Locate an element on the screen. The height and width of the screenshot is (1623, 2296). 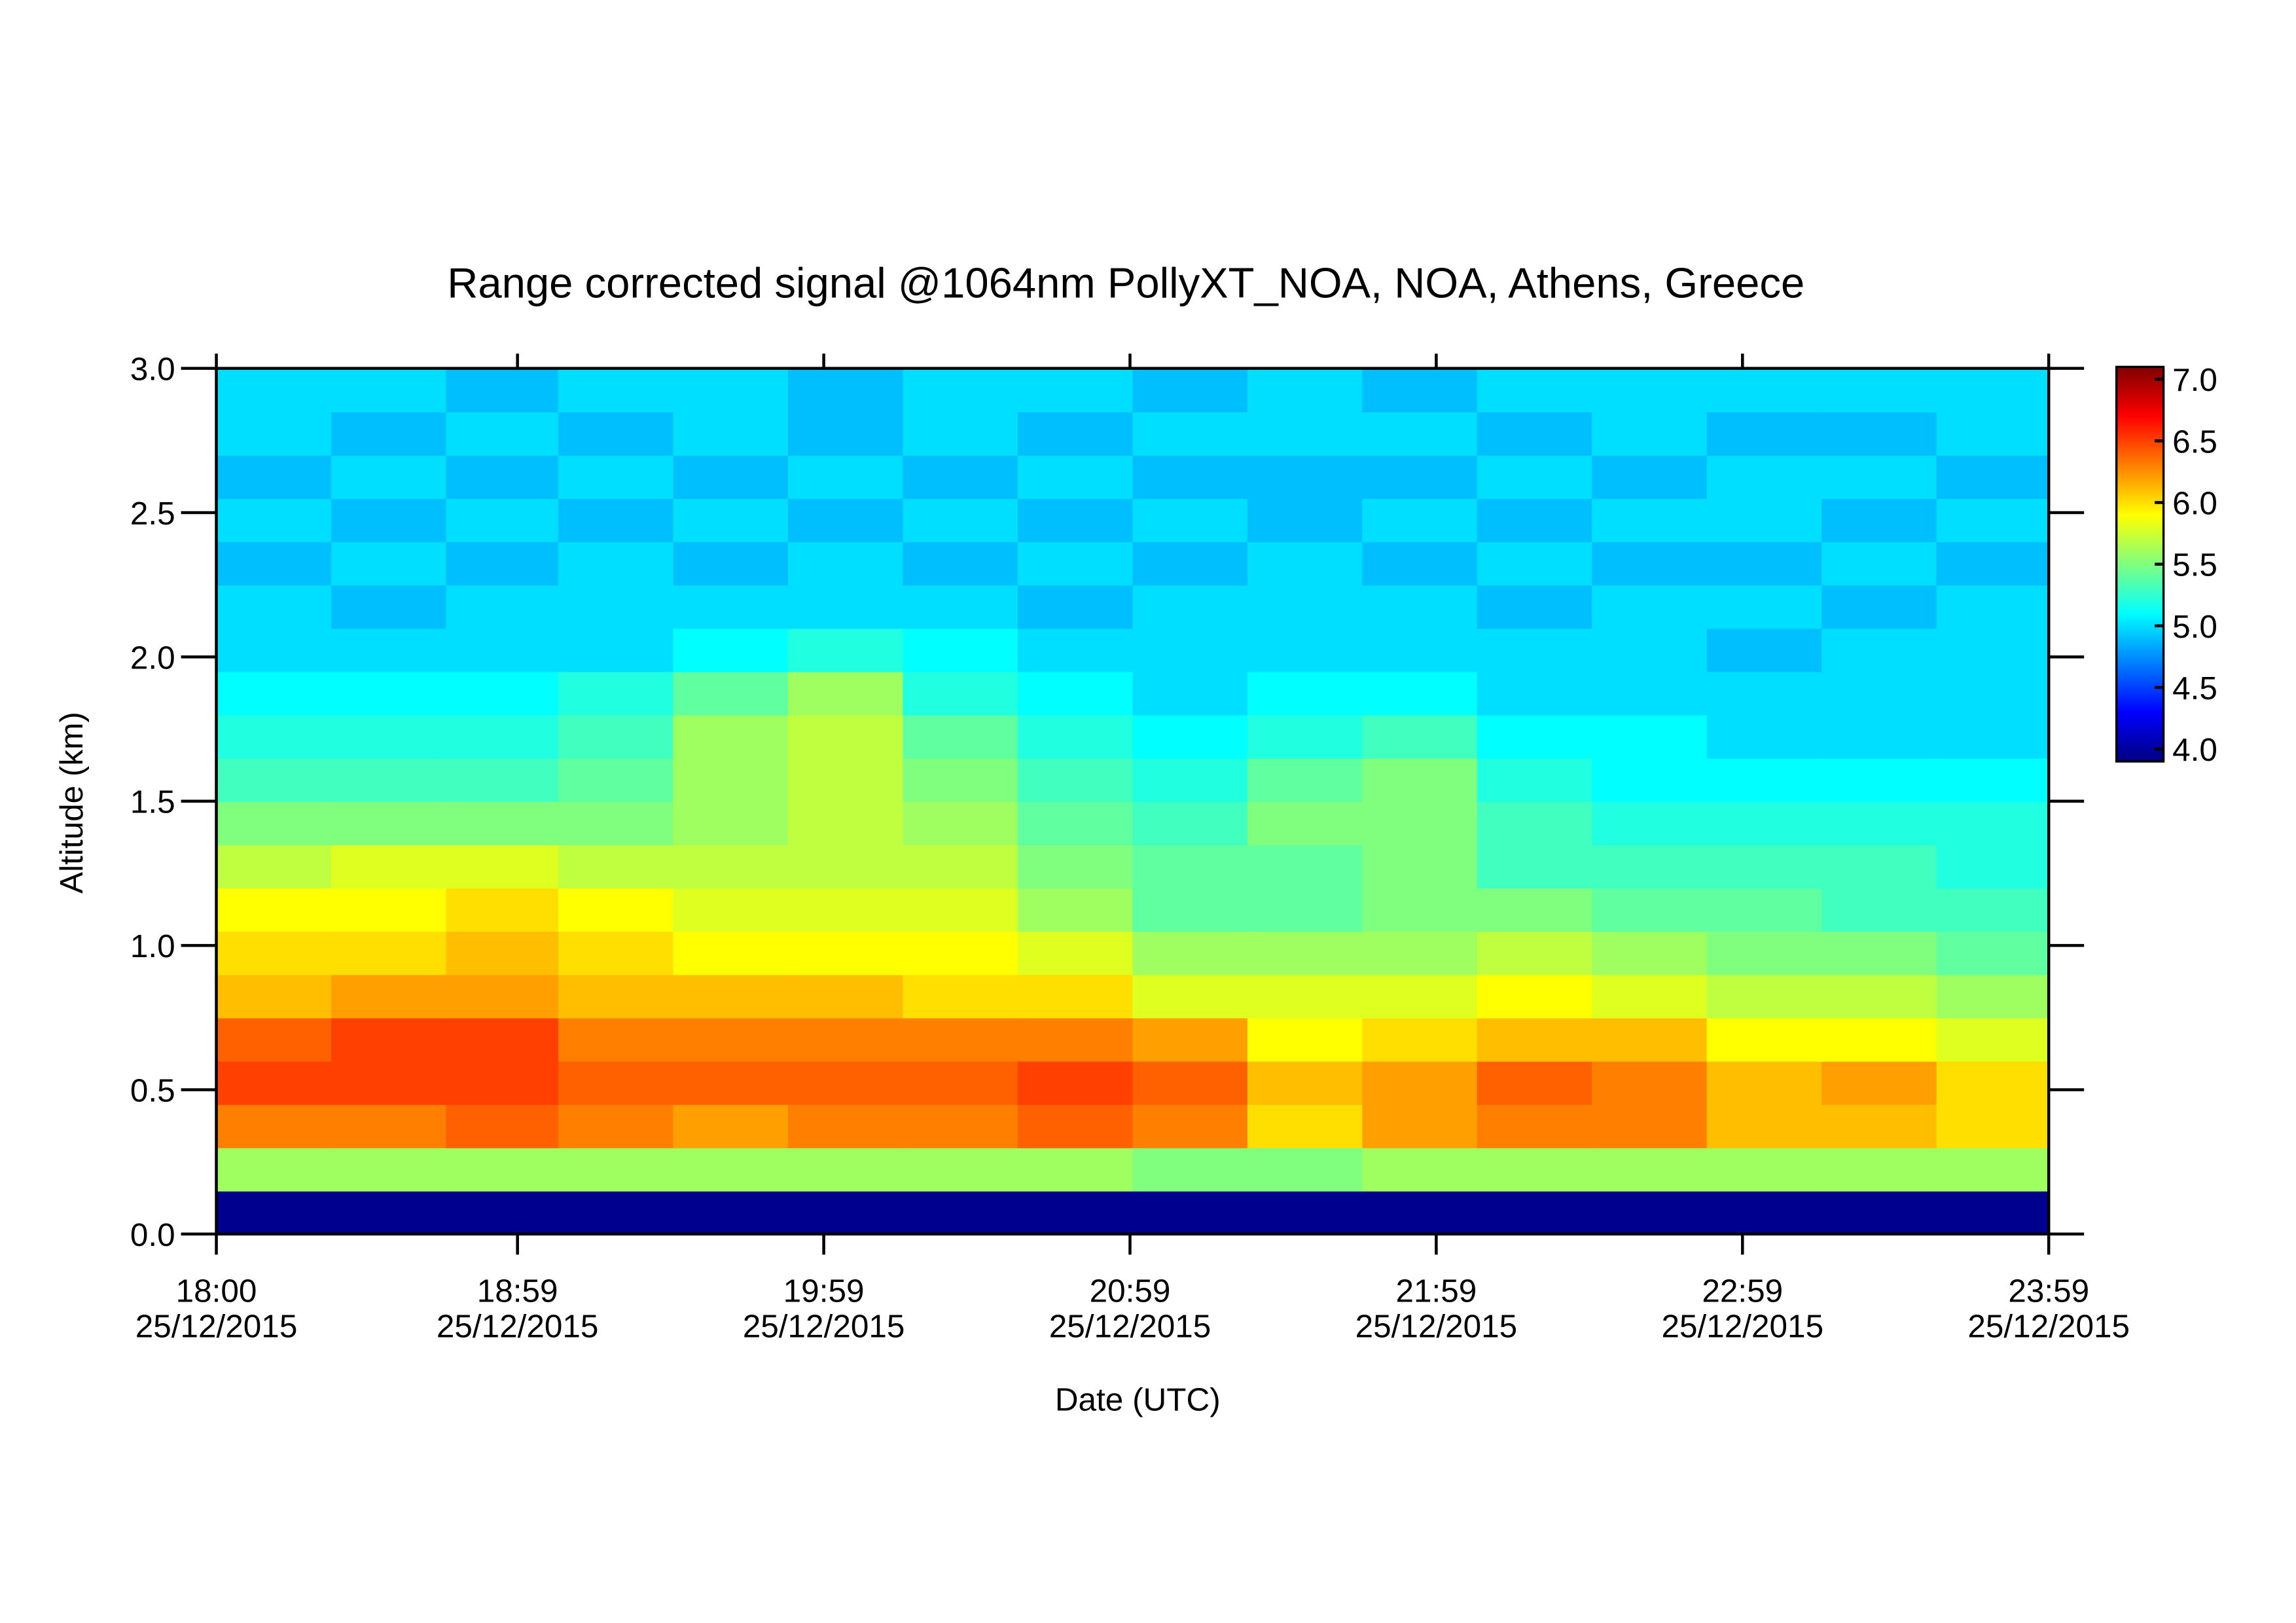
colorbar-tick-label: 6.0 is located at coordinates (2194, 504).